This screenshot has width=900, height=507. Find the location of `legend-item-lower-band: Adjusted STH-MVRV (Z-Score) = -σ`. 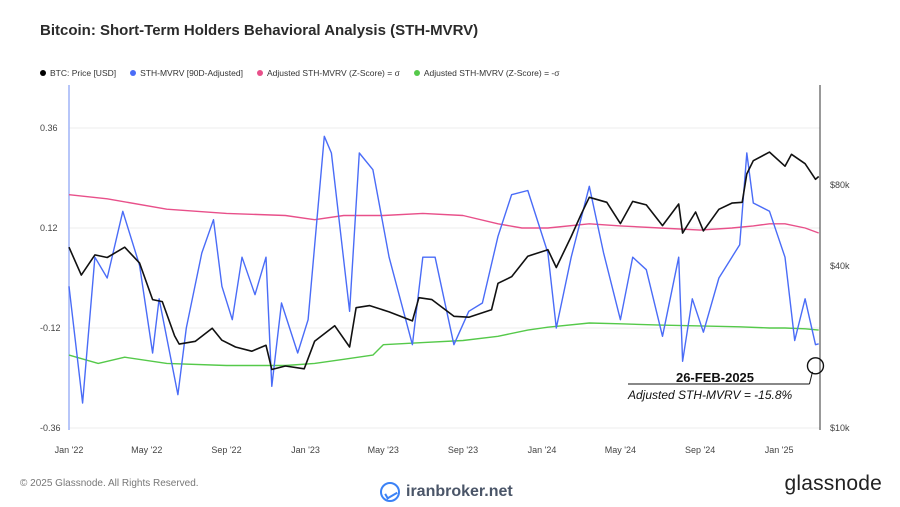

legend-item-lower-band: Adjusted STH-MVRV (Z-Score) = -σ is located at coordinates (486, 73).